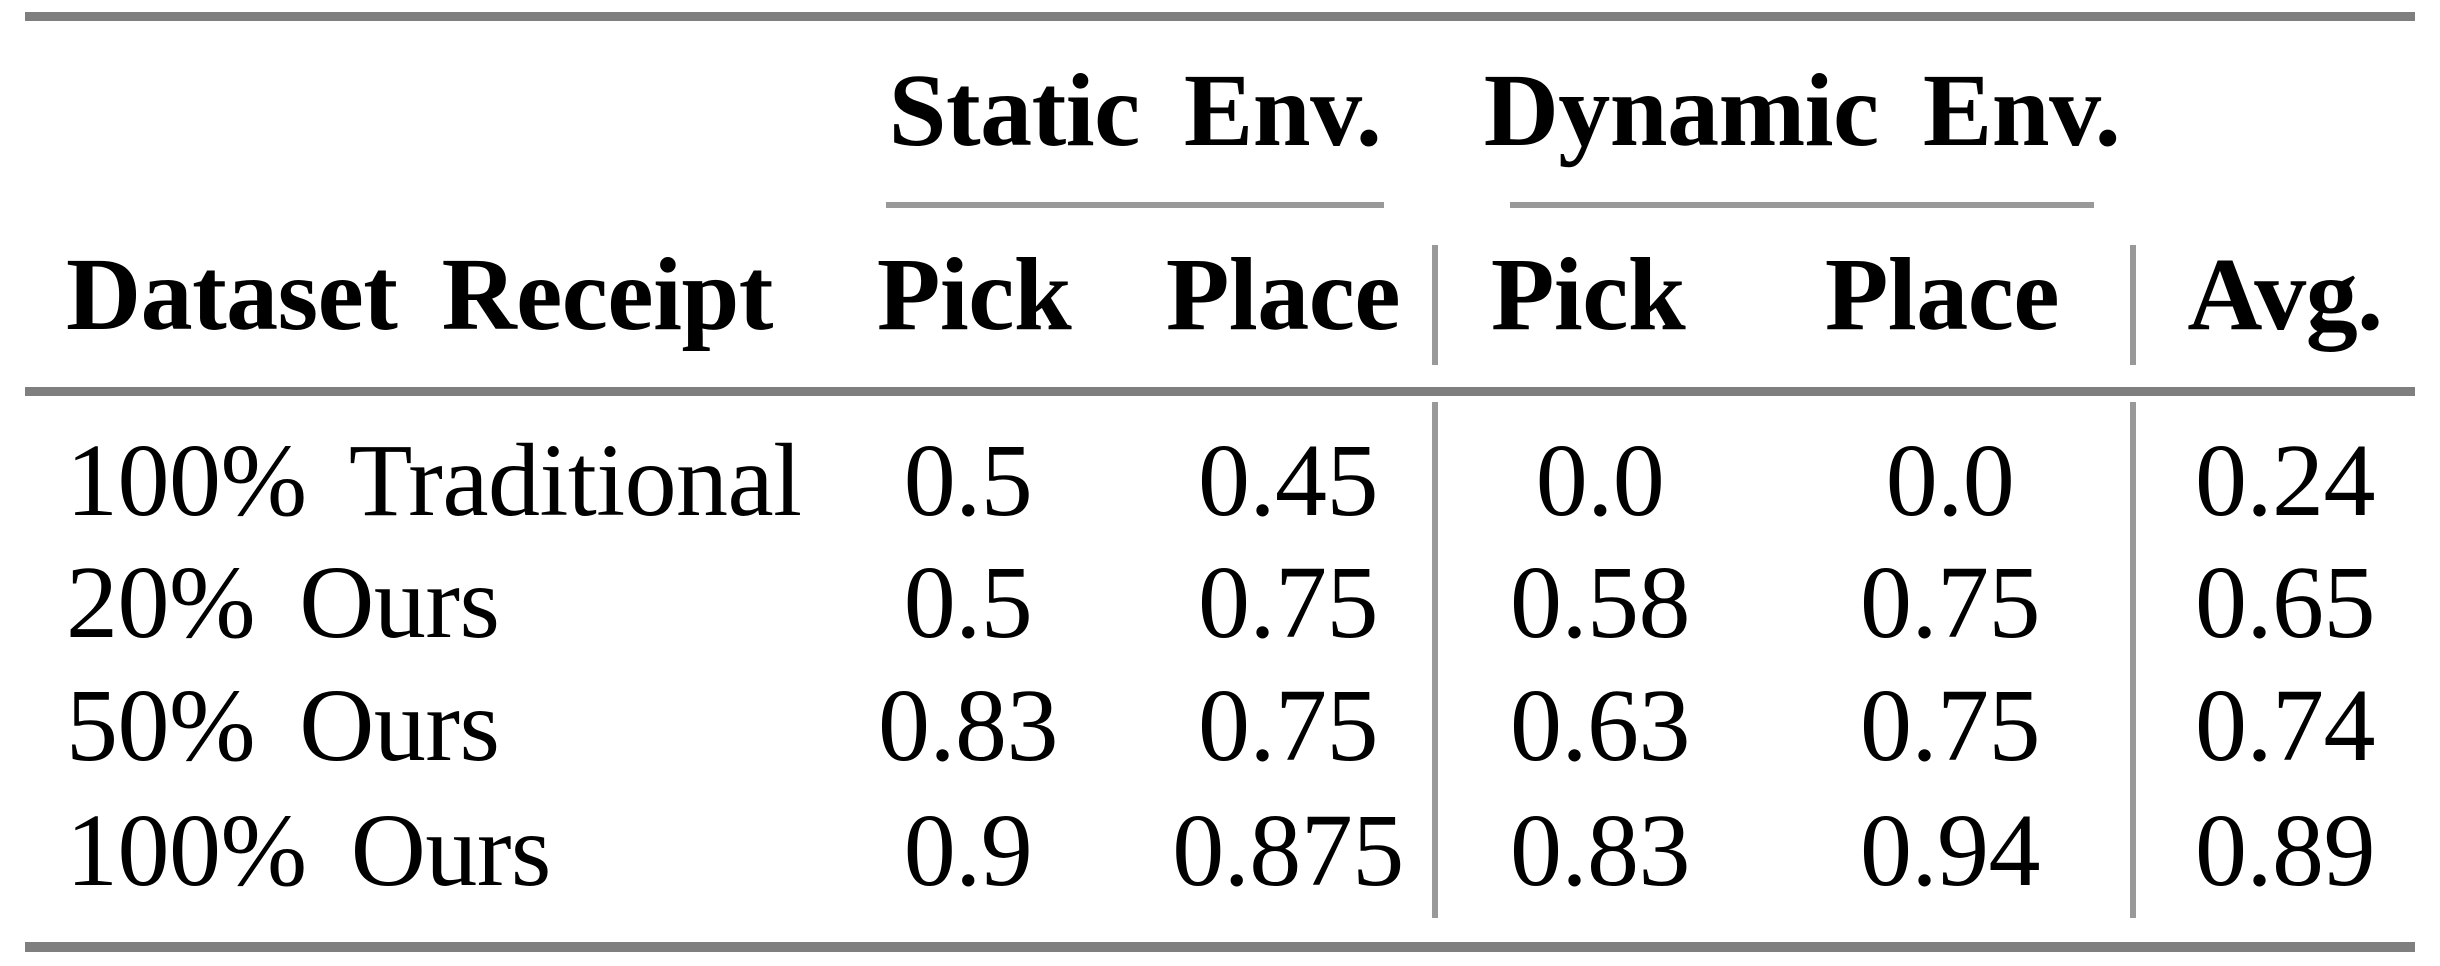  Describe the element at coordinates (1435, 305) in the screenshot. I see `vertical-separator-1-header` at that location.